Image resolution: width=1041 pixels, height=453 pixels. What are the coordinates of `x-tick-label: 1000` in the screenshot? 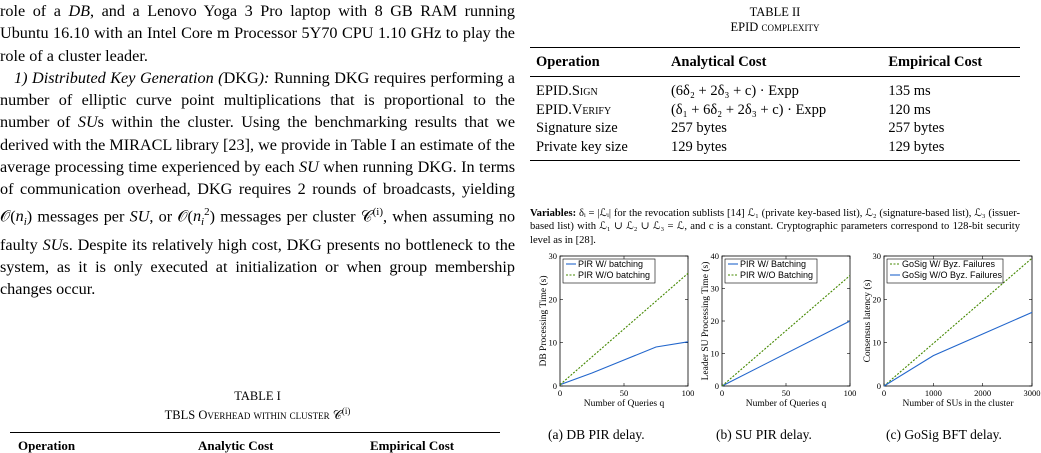 It's located at (933, 393).